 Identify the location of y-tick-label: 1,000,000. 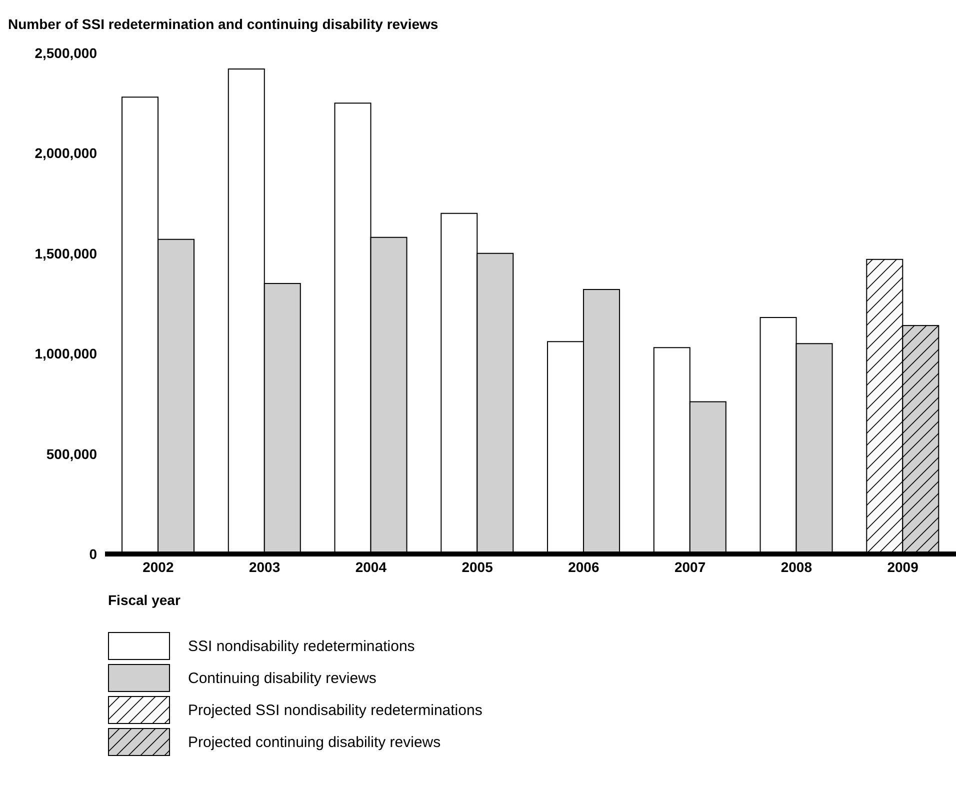
(66, 354).